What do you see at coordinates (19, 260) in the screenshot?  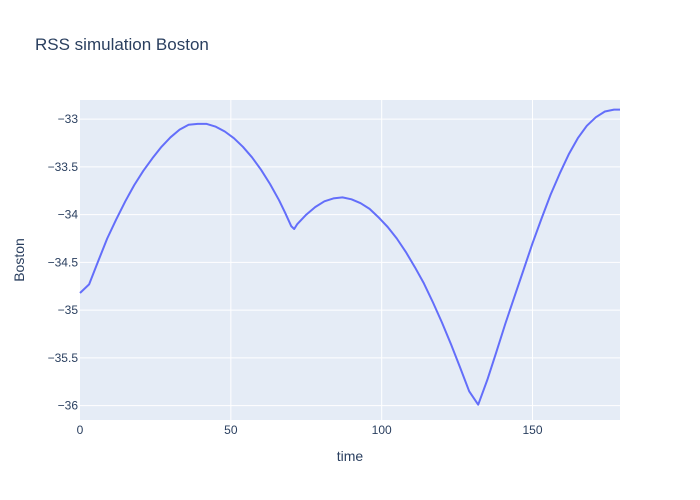 I see `y-axis-label: Boston` at bounding box center [19, 260].